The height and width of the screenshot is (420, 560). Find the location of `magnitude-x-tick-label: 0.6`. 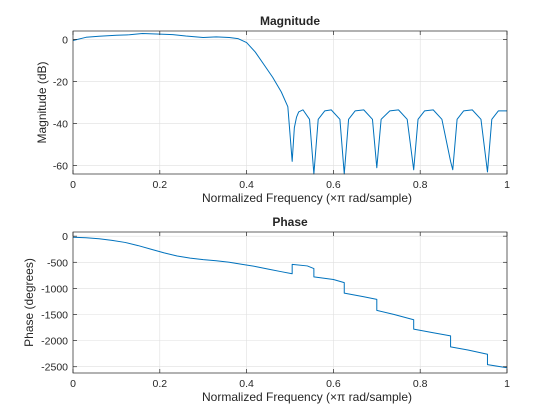

magnitude-x-tick-label: 0.6 is located at coordinates (333, 185).